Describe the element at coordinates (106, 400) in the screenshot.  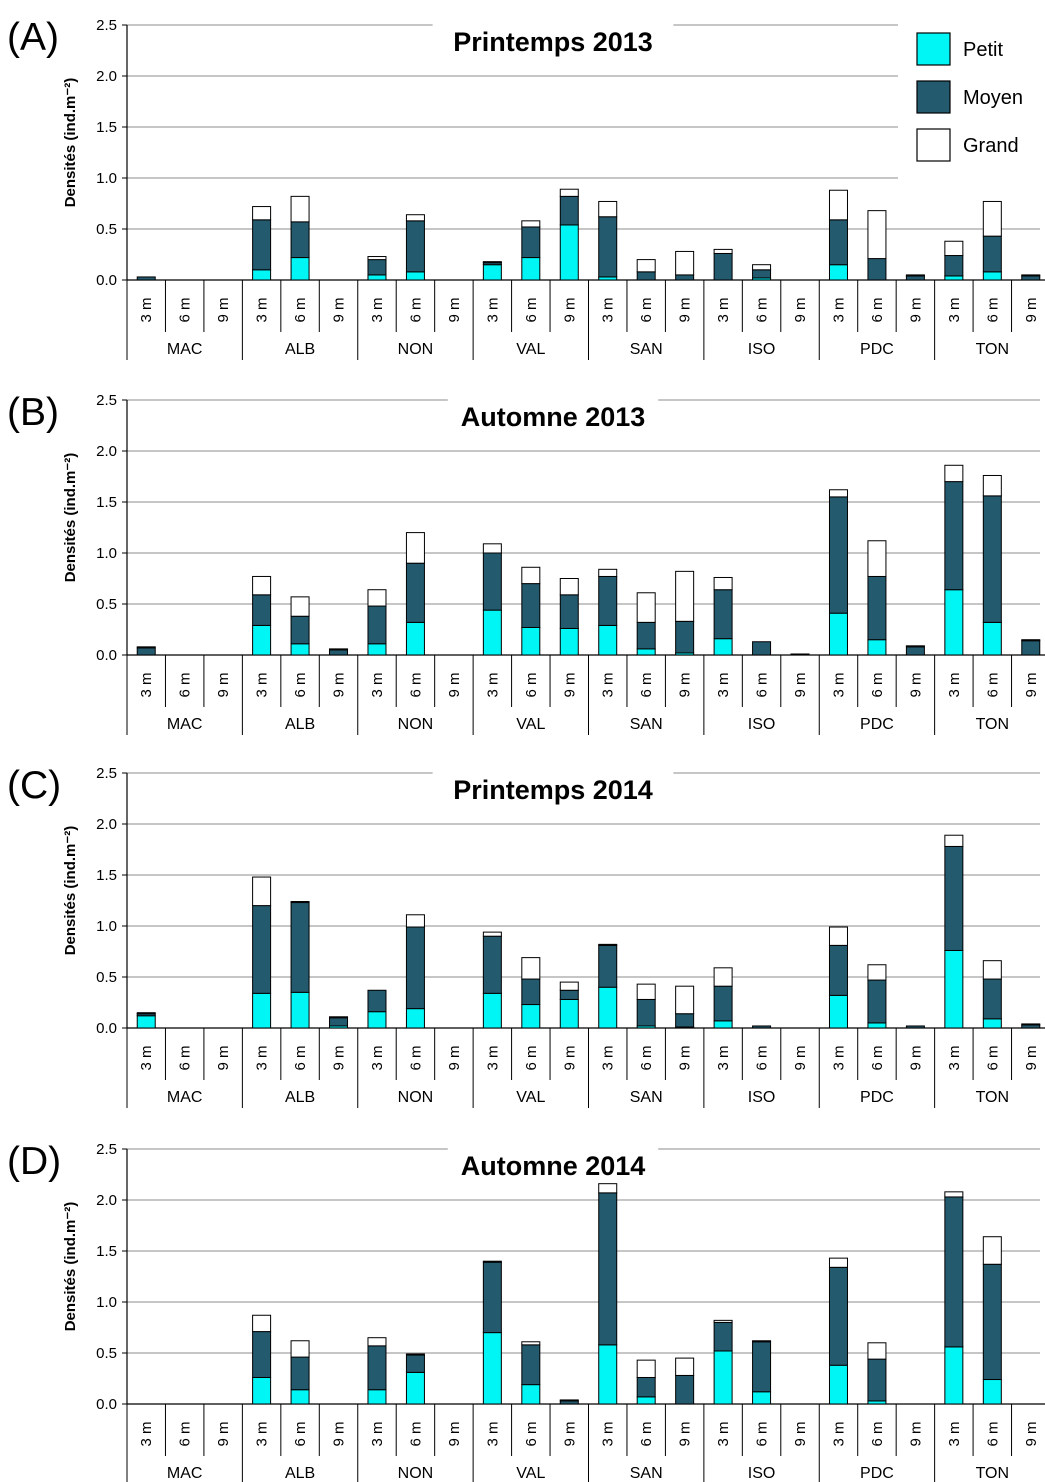
I see `y-tick-label: 2.5` at that location.